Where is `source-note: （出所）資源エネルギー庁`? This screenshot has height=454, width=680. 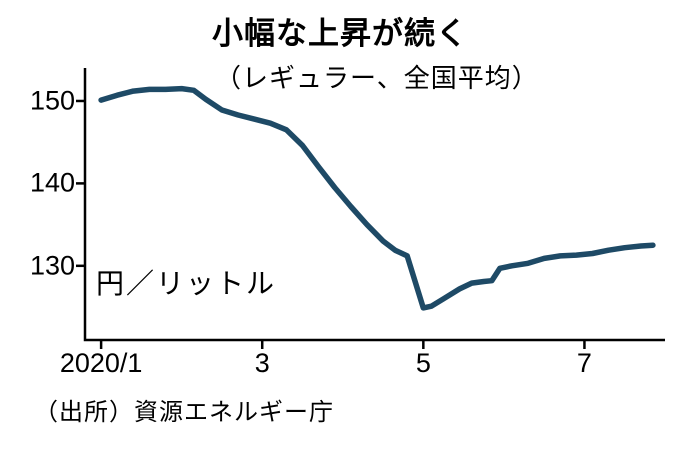
source-note: （出所）資源エネルギー庁 is located at coordinates (184, 412).